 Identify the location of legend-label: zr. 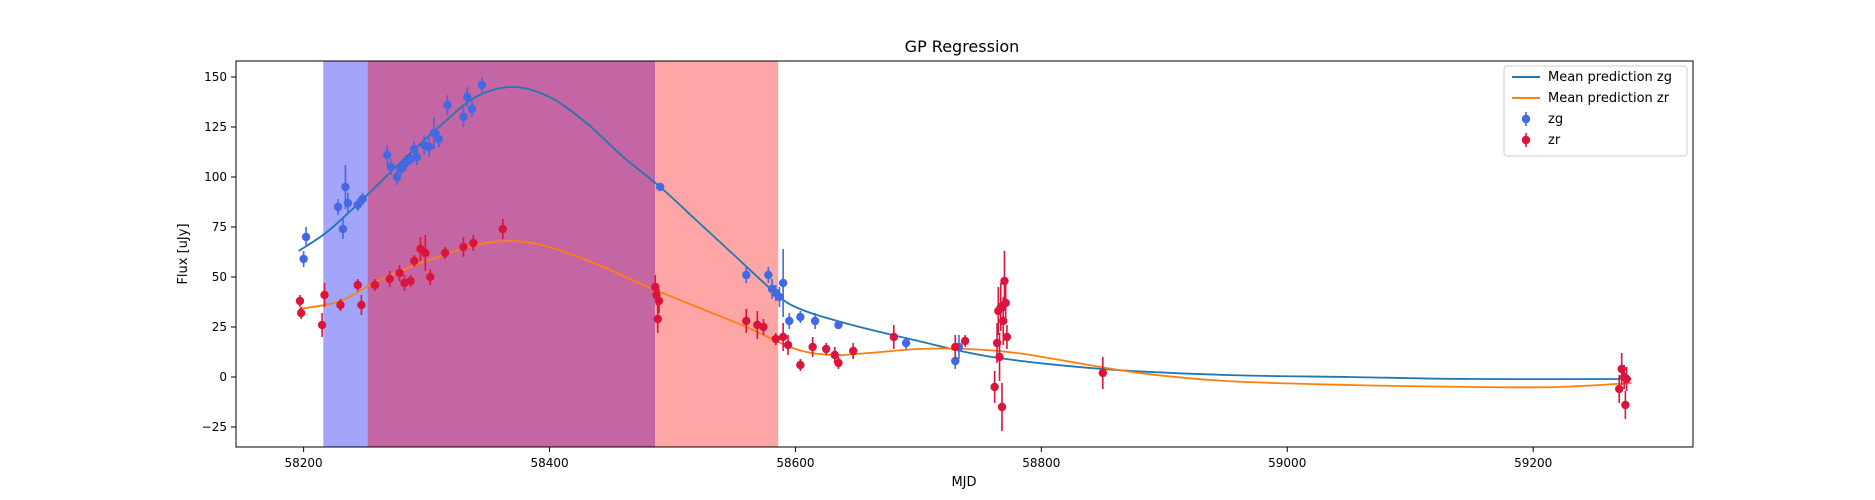
(1554, 140).